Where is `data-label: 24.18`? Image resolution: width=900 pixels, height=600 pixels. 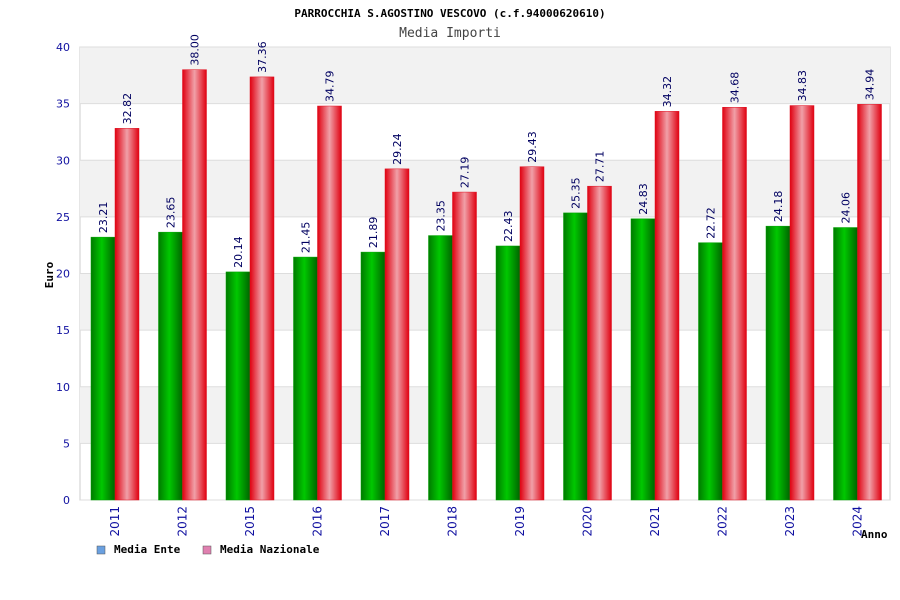 data-label: 24.18 is located at coordinates (778, 207).